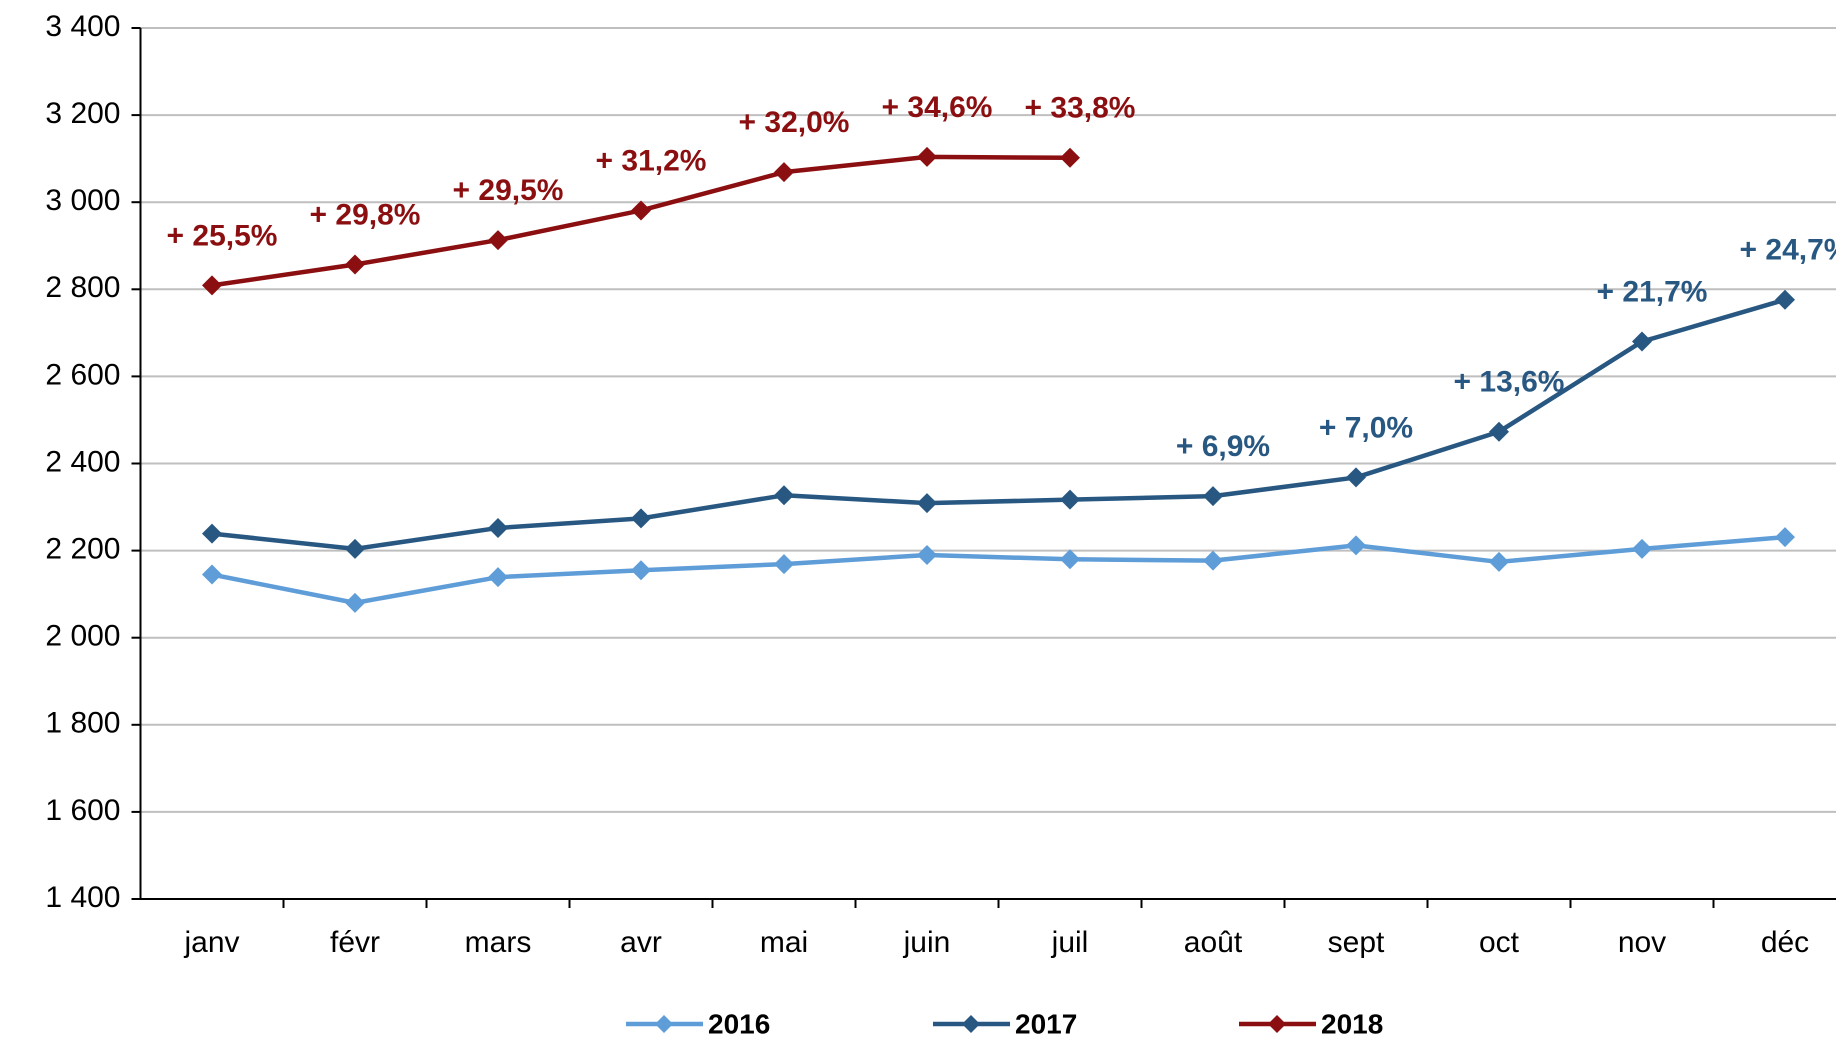  I want to click on x-tick-label: juil, so click(1070, 942).